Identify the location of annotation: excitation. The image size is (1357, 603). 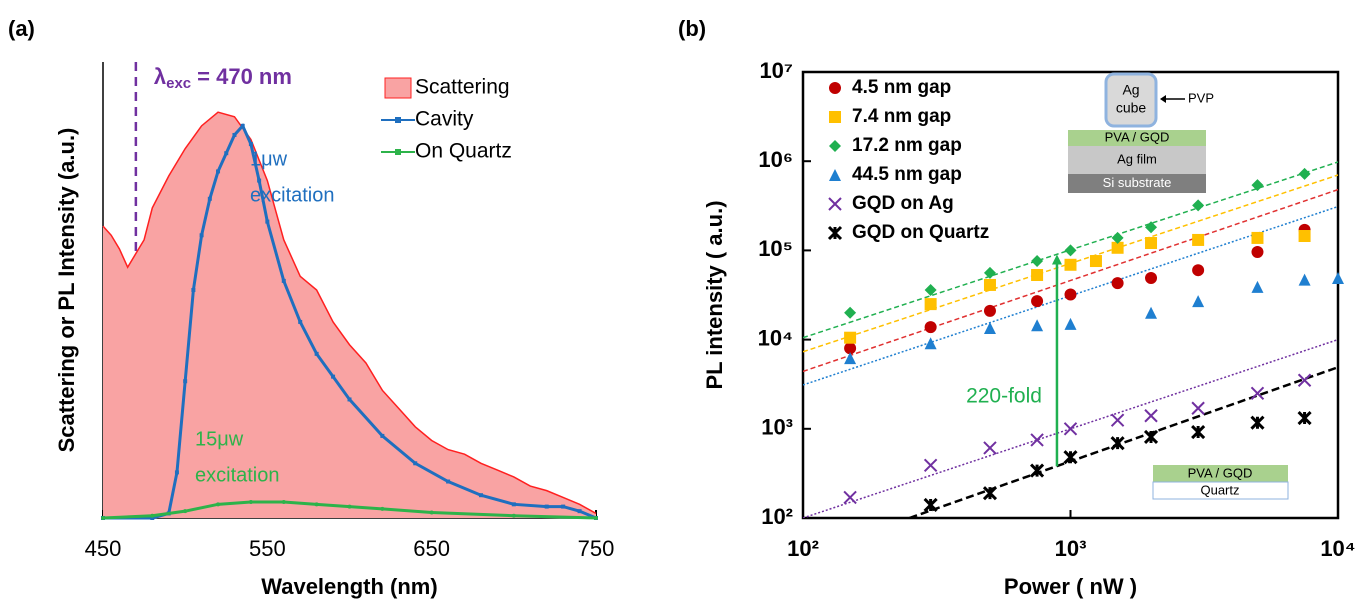
(292, 195).